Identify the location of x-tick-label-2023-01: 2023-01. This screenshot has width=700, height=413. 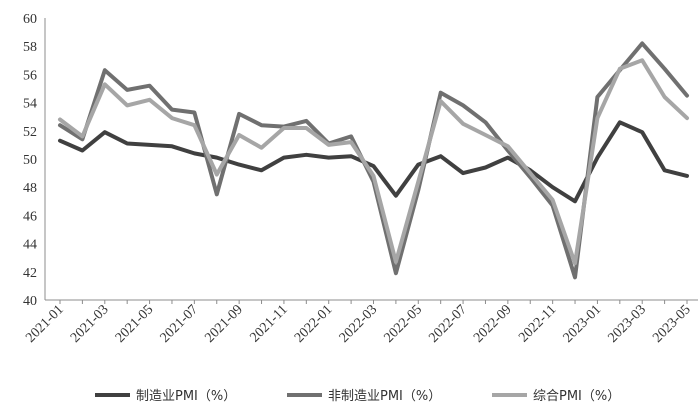
(583, 324).